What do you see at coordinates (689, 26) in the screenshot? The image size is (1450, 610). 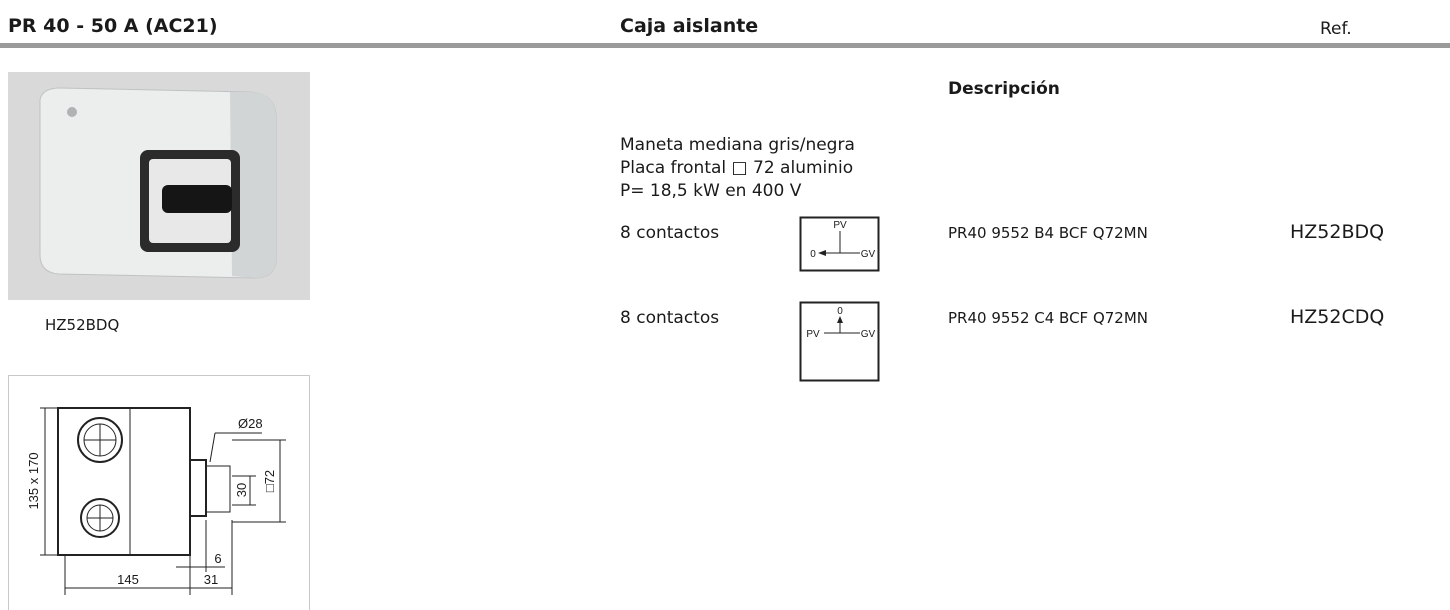 I see `header-section: Caja aislante` at bounding box center [689, 26].